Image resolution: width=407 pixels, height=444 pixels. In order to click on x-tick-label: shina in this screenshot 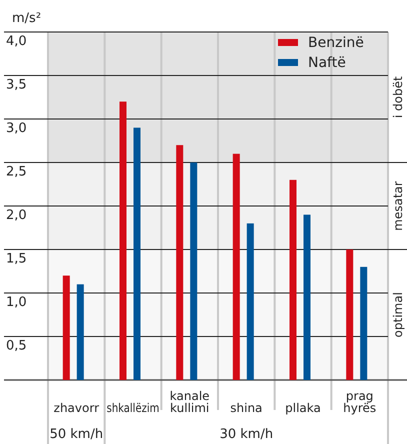, I will do `click(246, 408)`.